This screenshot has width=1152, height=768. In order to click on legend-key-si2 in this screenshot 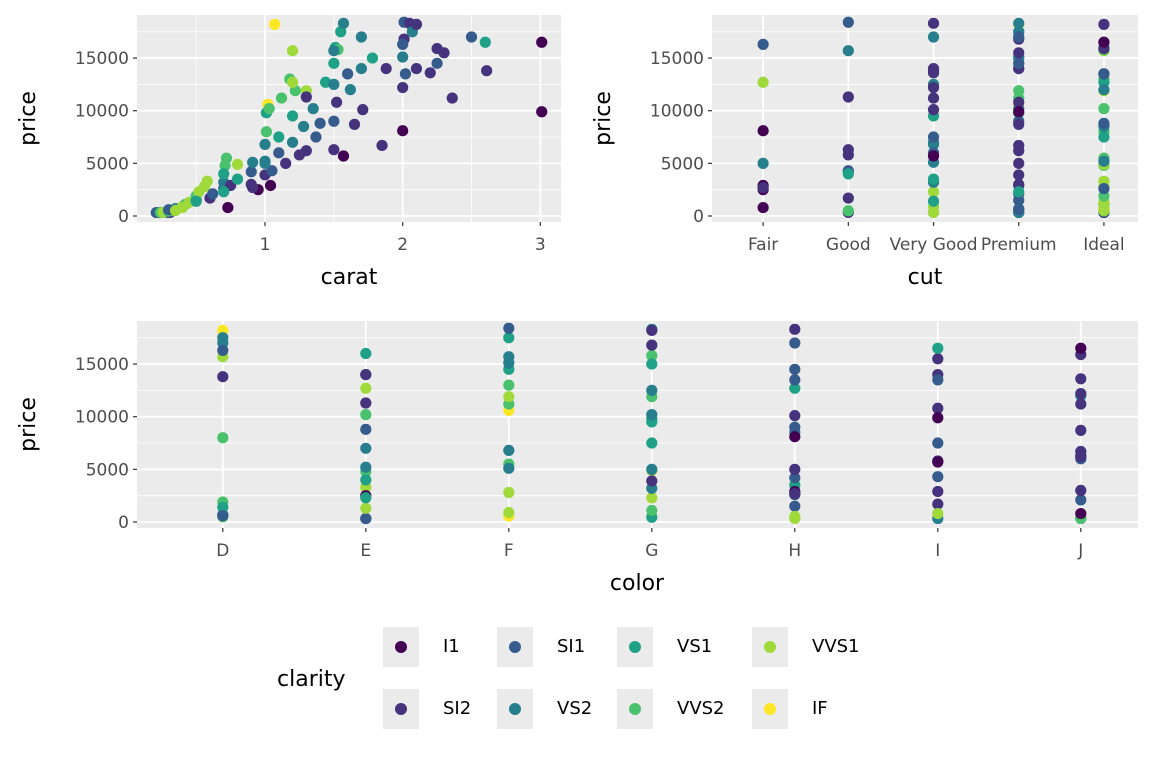, I will do `click(401, 709)`.